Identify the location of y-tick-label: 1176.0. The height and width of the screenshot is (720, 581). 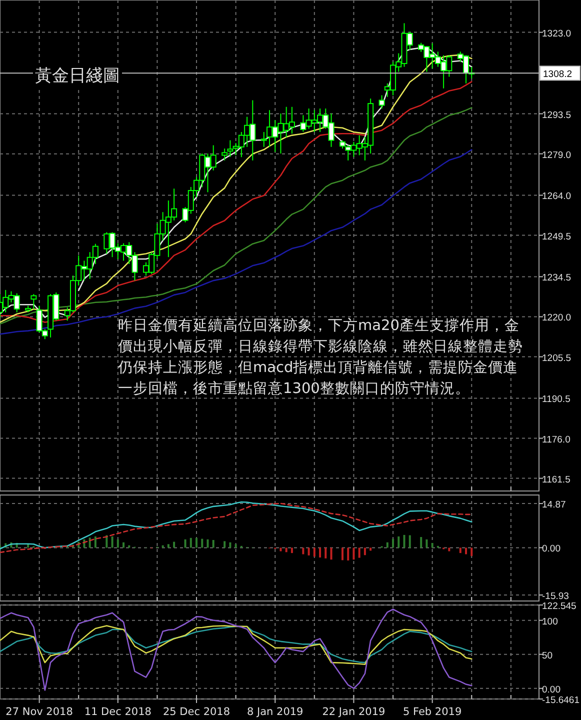
(556, 440).